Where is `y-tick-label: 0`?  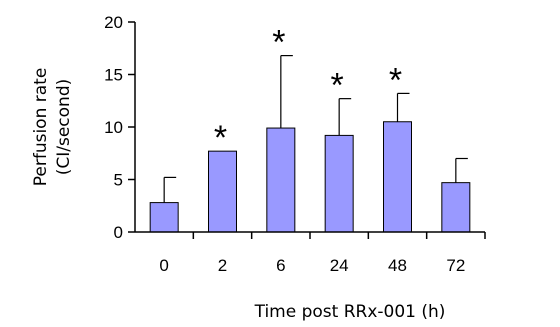
y-tick-label: 0 is located at coordinates (118, 232).